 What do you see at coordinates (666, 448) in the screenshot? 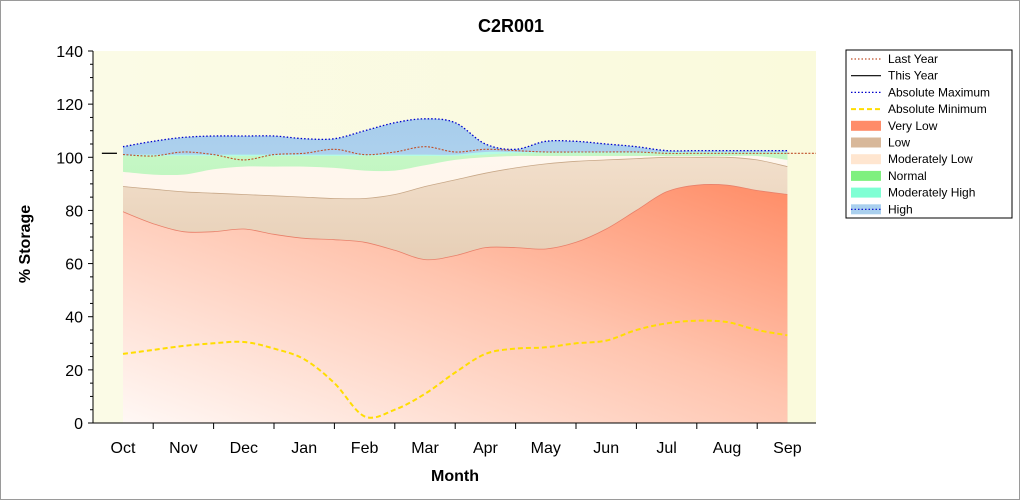
I see `x-tick-label: Jul` at bounding box center [666, 448].